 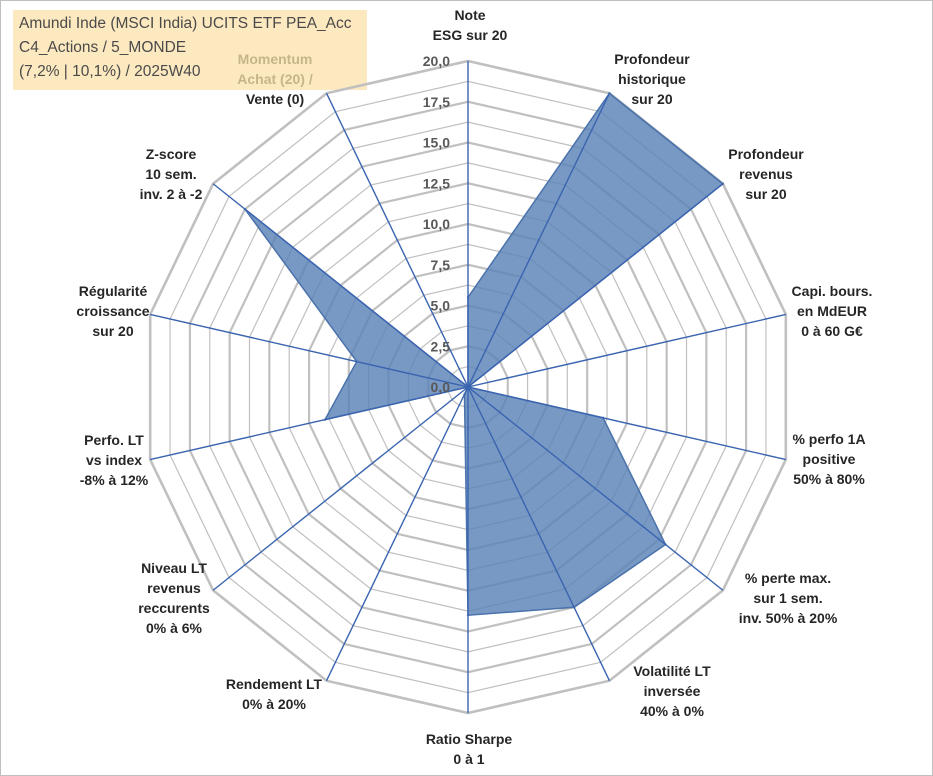 I want to click on axis-label-line: historique, so click(x=652, y=79).